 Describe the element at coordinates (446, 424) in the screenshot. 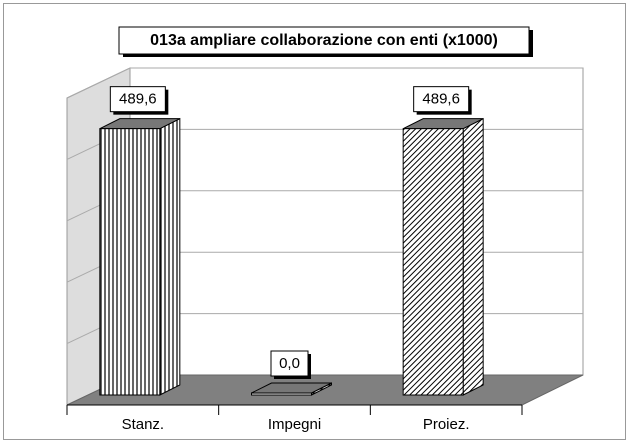

I see `x-tick-label: Proiez.` at that location.